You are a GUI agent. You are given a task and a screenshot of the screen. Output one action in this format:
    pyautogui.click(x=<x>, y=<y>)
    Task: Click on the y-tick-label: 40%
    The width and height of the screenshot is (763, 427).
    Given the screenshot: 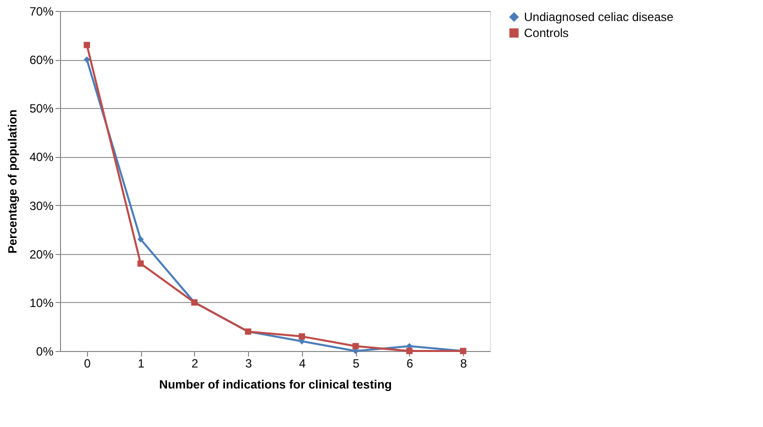 What is the action you would take?
    pyautogui.click(x=41, y=157)
    